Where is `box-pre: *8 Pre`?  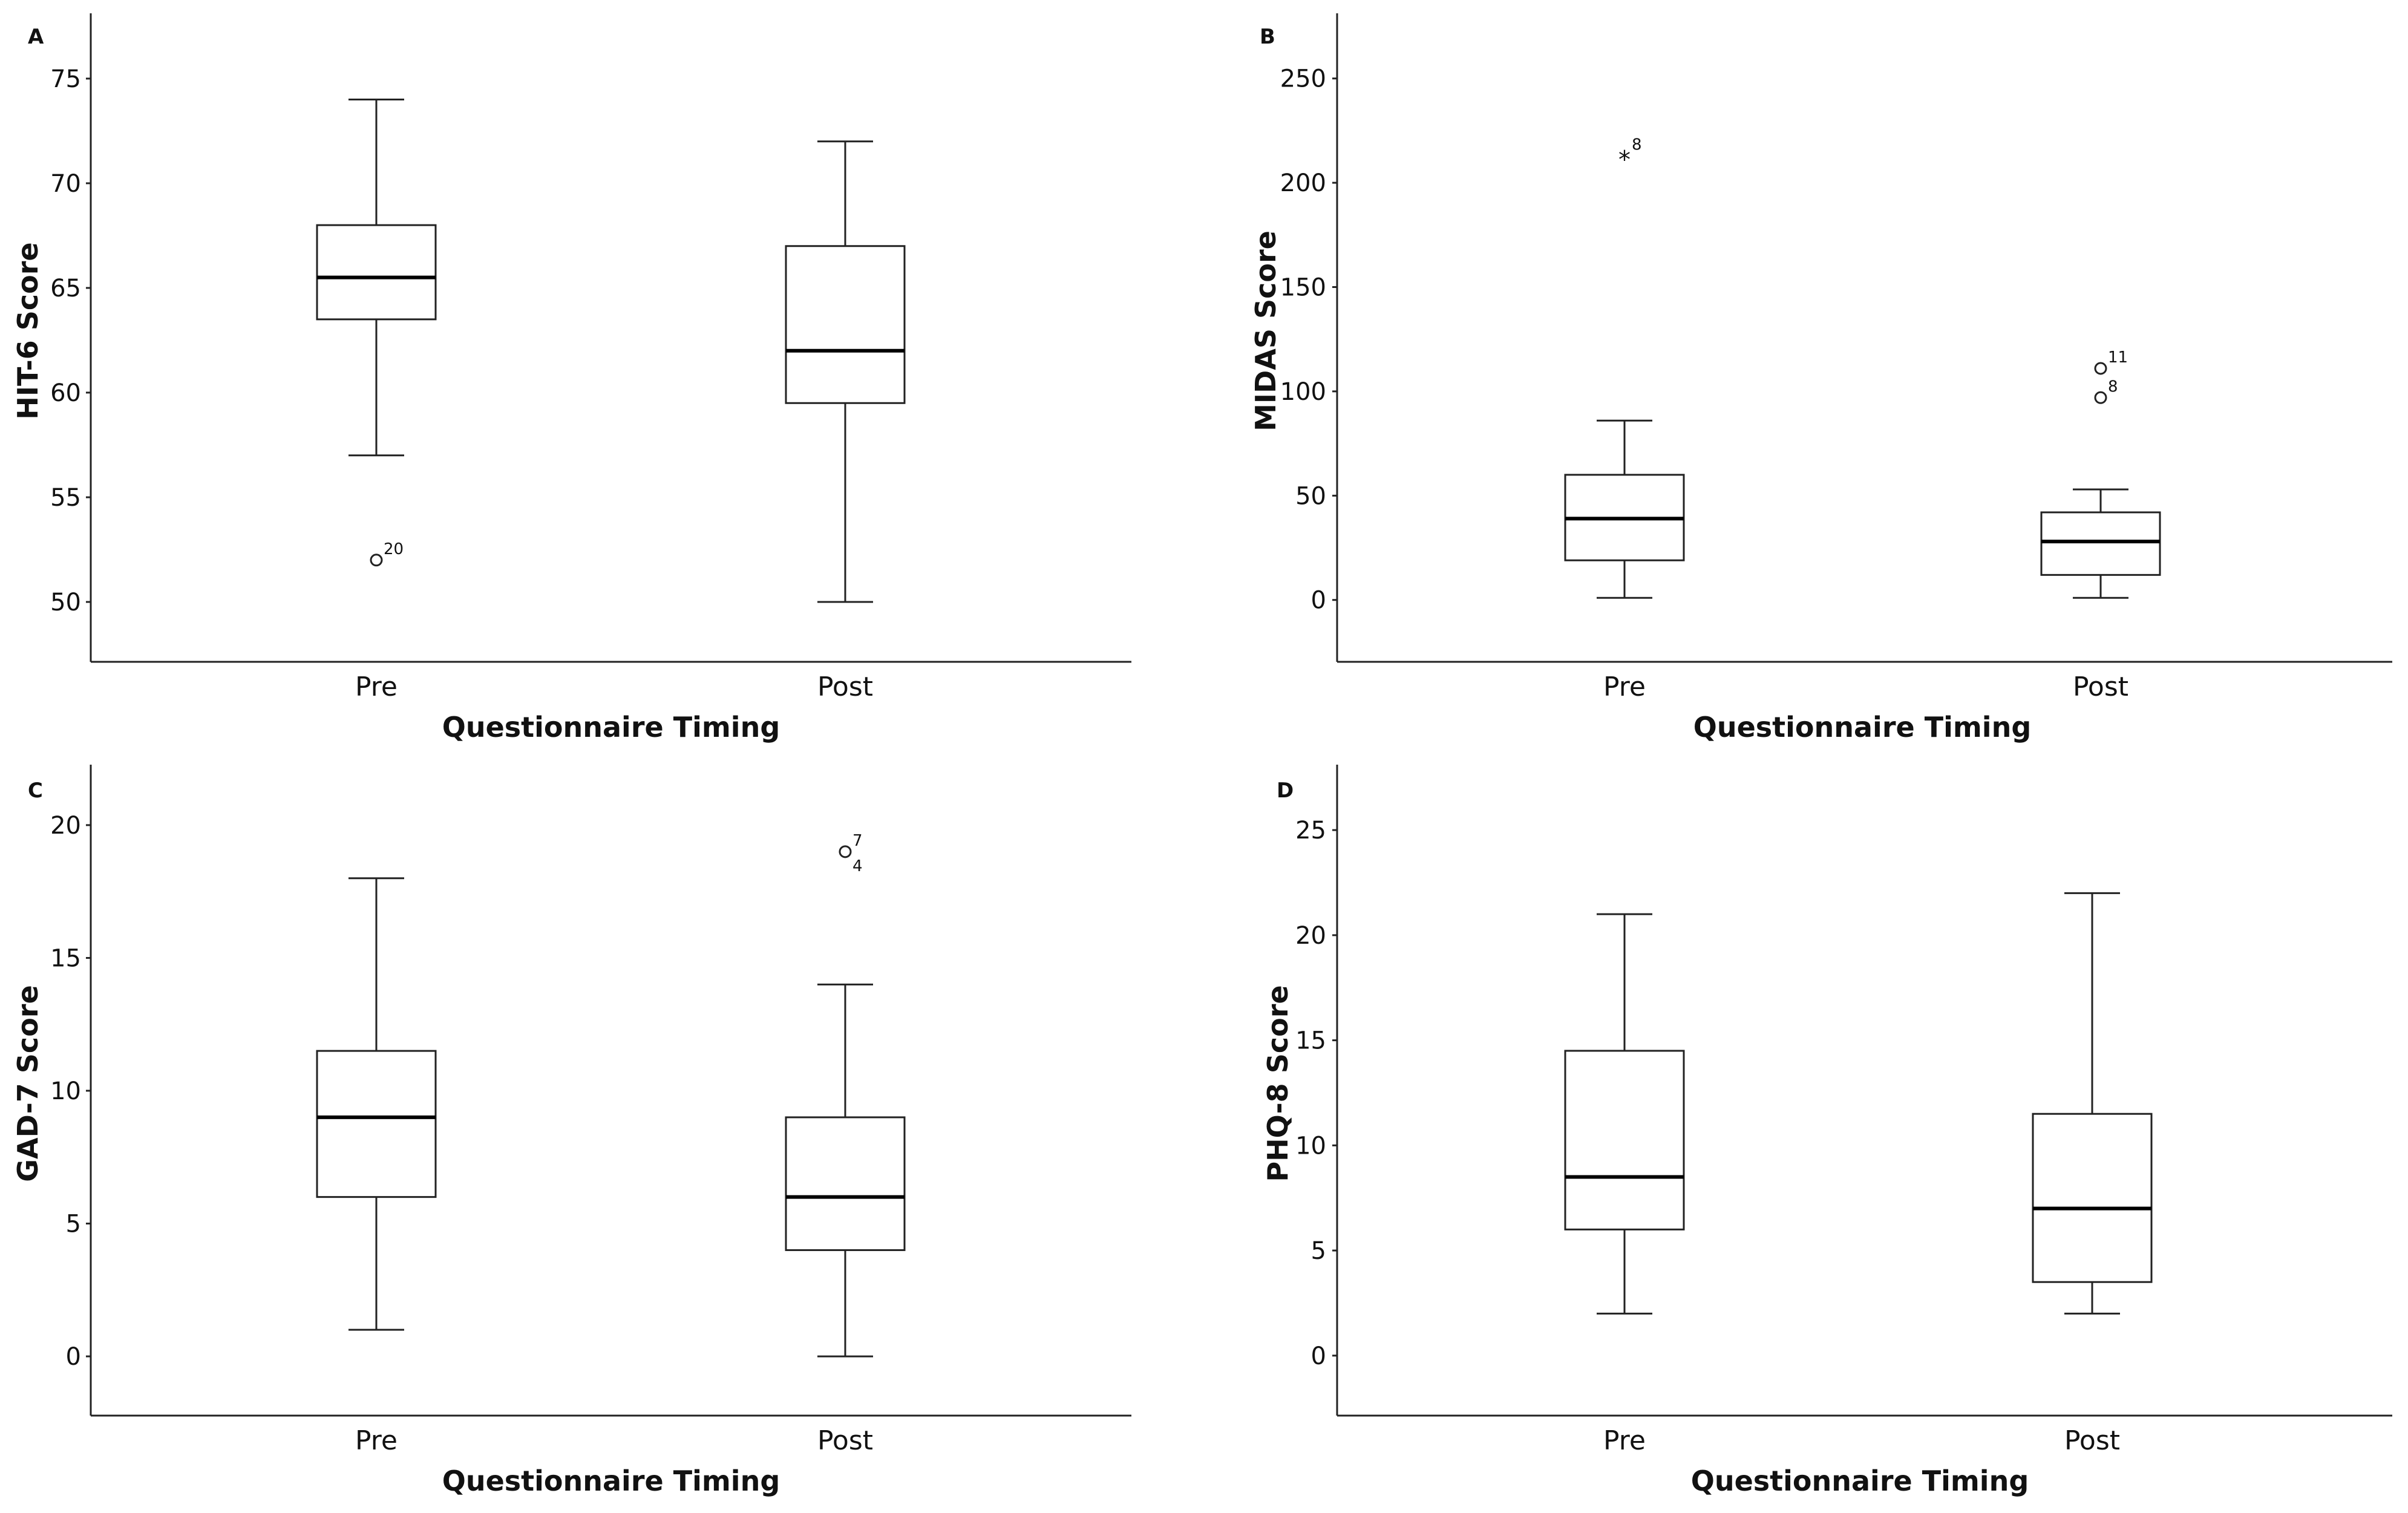
box-pre: *8 Pre is located at coordinates (1624, 419).